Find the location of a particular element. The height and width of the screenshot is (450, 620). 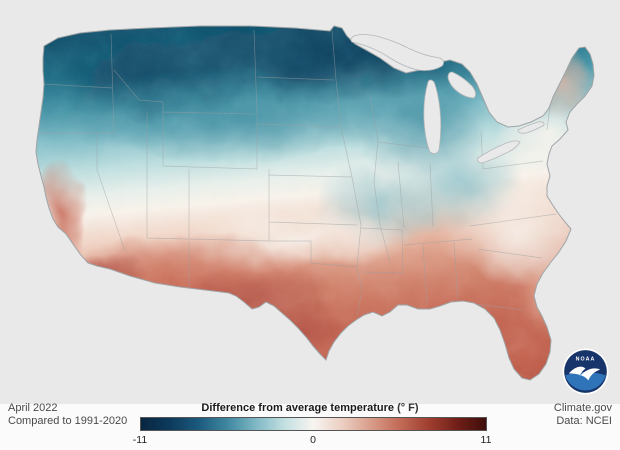

source-site: Climate.gov is located at coordinates (582, 408).